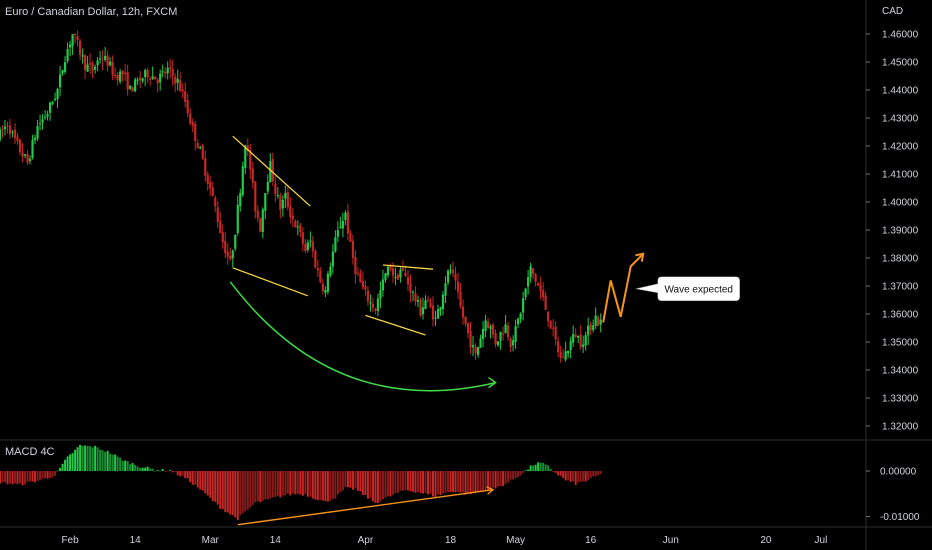 The width and height of the screenshot is (932, 550). Describe the element at coordinates (900, 119) in the screenshot. I see `price-tick-label: 1.43000` at that location.